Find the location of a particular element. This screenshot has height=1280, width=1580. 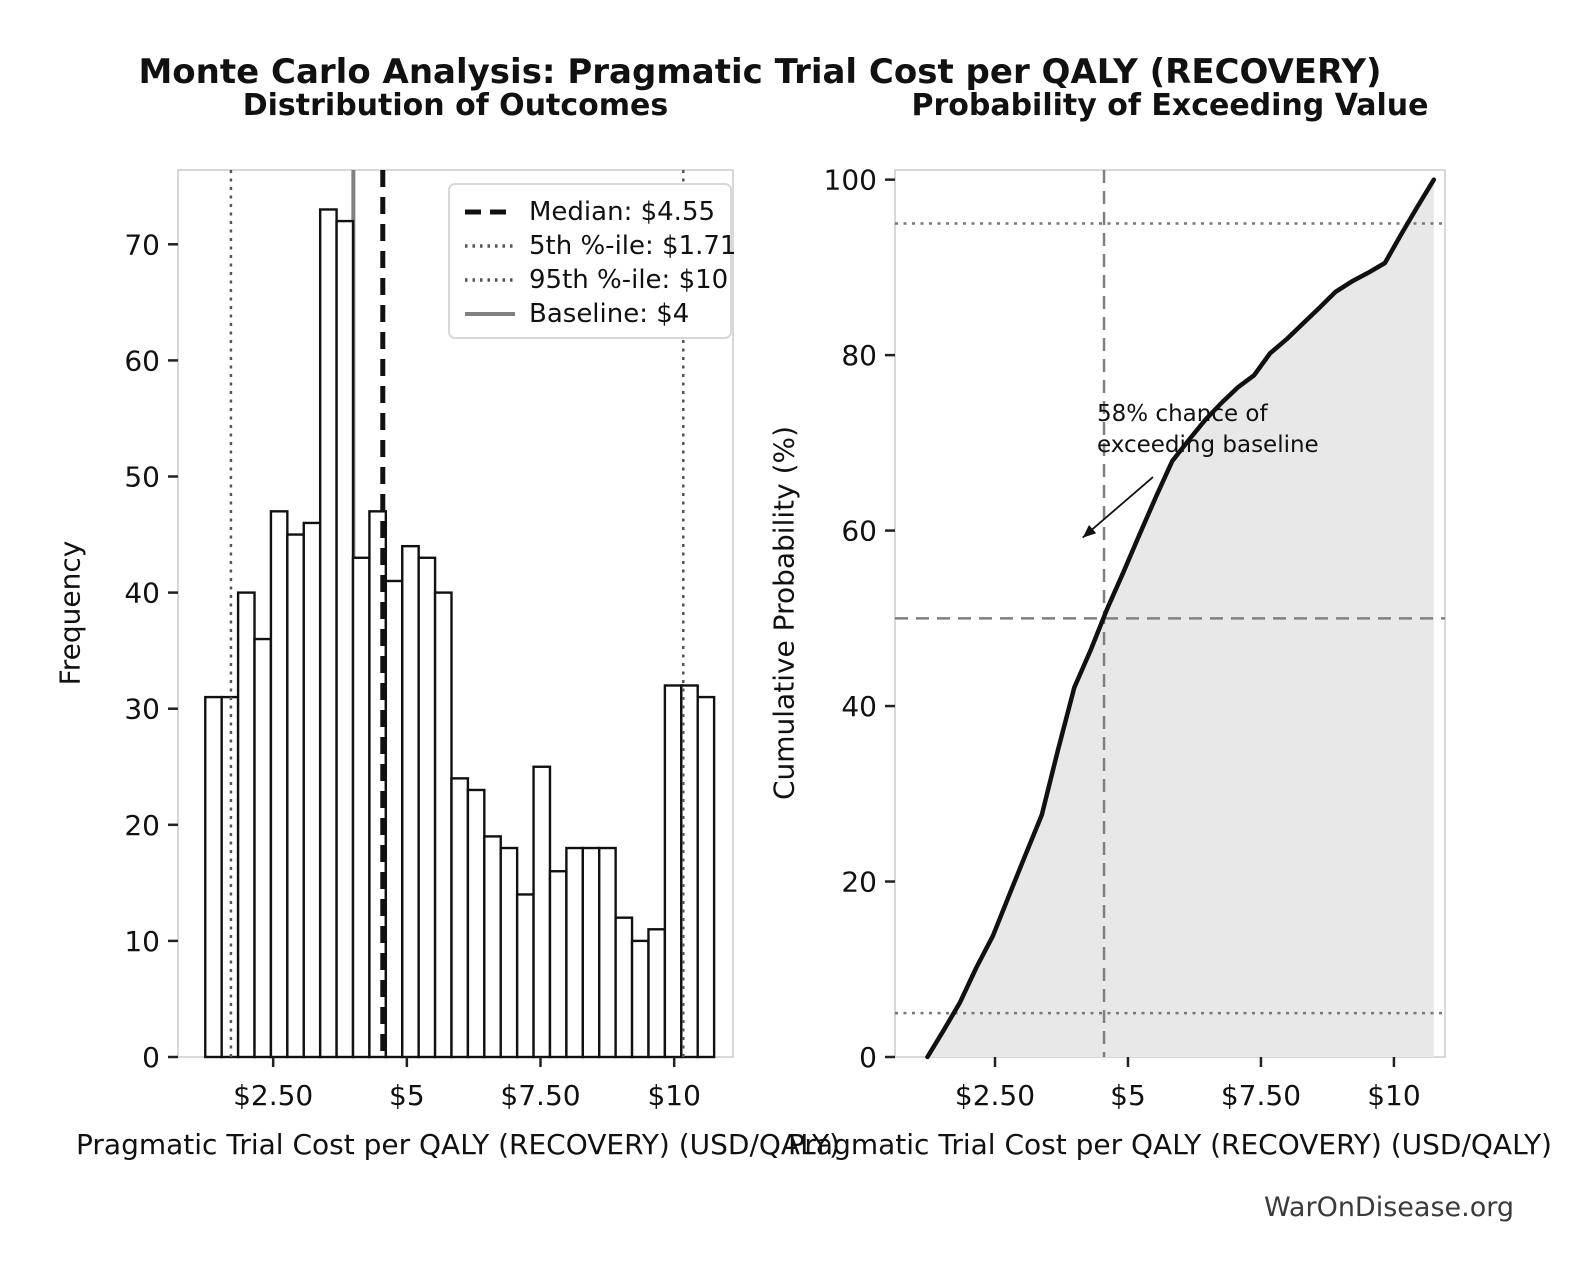

y-tick-label: 100 is located at coordinates (850, 180).